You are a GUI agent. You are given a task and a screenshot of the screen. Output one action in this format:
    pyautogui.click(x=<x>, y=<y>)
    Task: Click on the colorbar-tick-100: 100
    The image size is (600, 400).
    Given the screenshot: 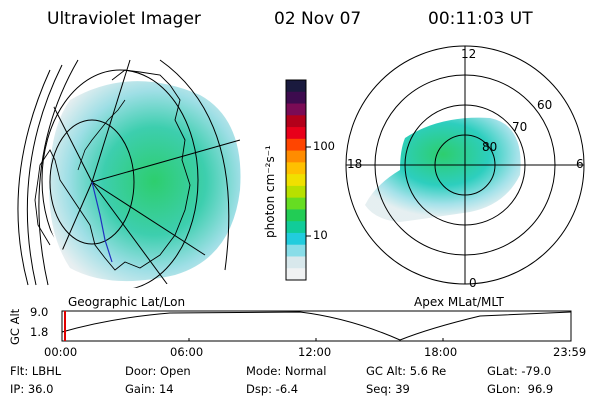 What is the action you would take?
    pyautogui.click(x=324, y=146)
    